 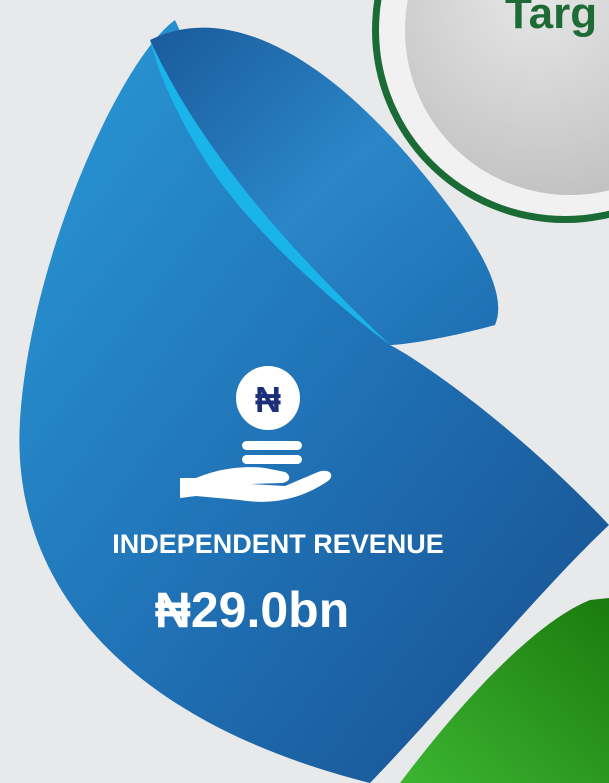 What do you see at coordinates (504, 690) in the screenshot?
I see `green-shape` at bounding box center [504, 690].